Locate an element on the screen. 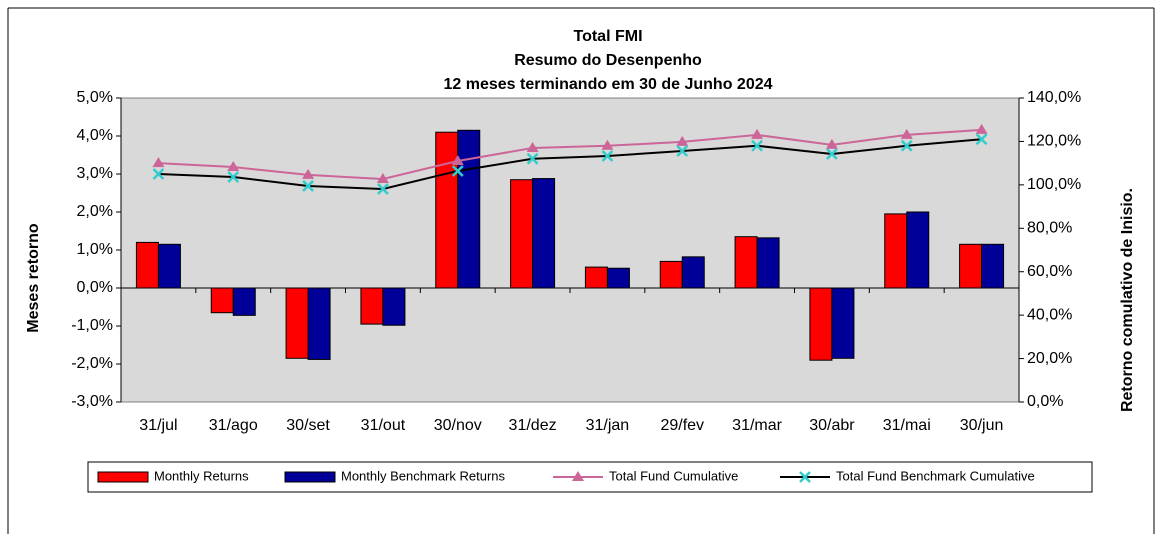 The width and height of the screenshot is (1162, 534). x-tick-label: 31/jan is located at coordinates (608, 425).